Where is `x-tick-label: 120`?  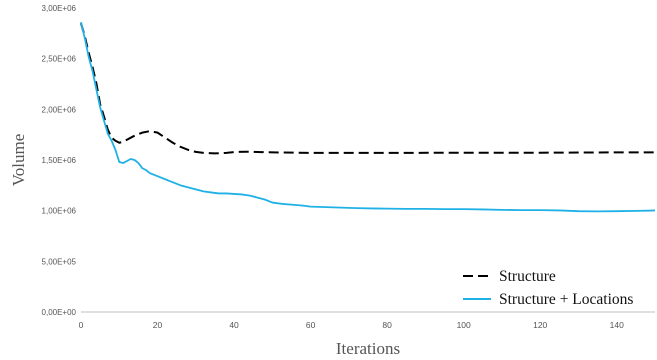 x-tick-label: 120 is located at coordinates (540, 325).